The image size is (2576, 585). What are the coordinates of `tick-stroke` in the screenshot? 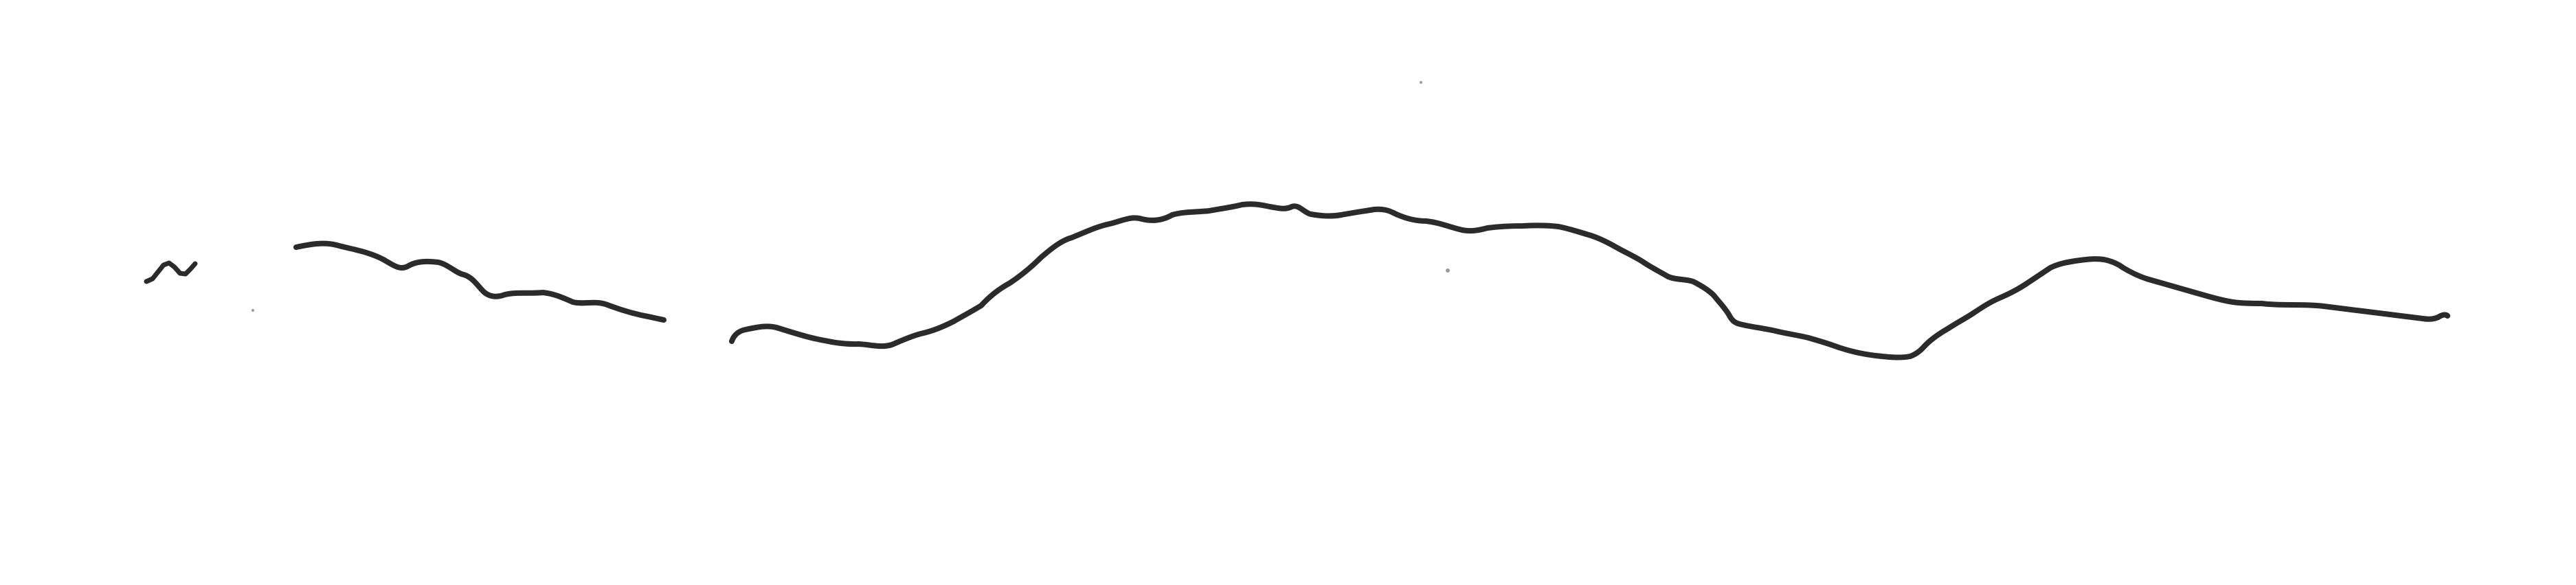 It's located at (171, 272).